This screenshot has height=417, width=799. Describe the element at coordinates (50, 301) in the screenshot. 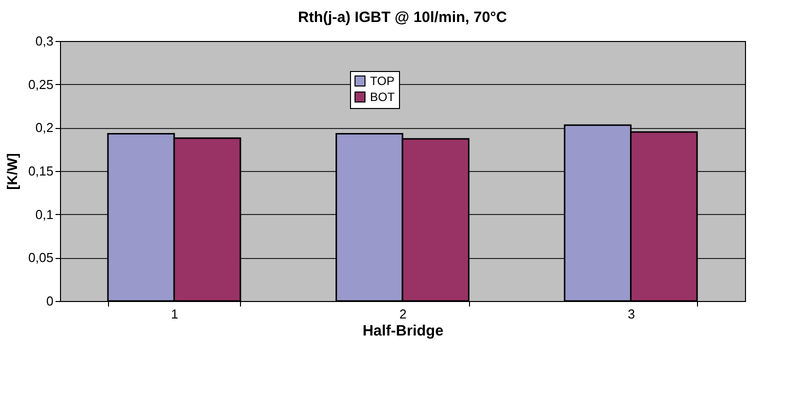

I see `y-tick-label: 0` at that location.